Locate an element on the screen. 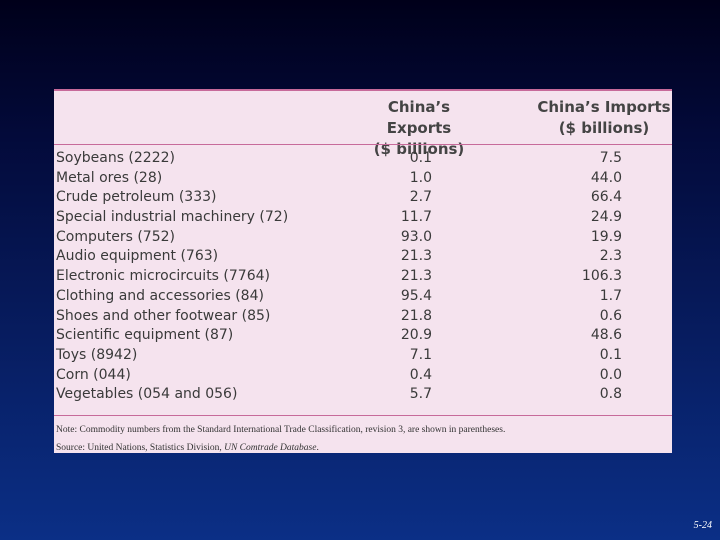 This screenshot has width=720, height=540. exports-cell: 11.7 is located at coordinates (416, 217).